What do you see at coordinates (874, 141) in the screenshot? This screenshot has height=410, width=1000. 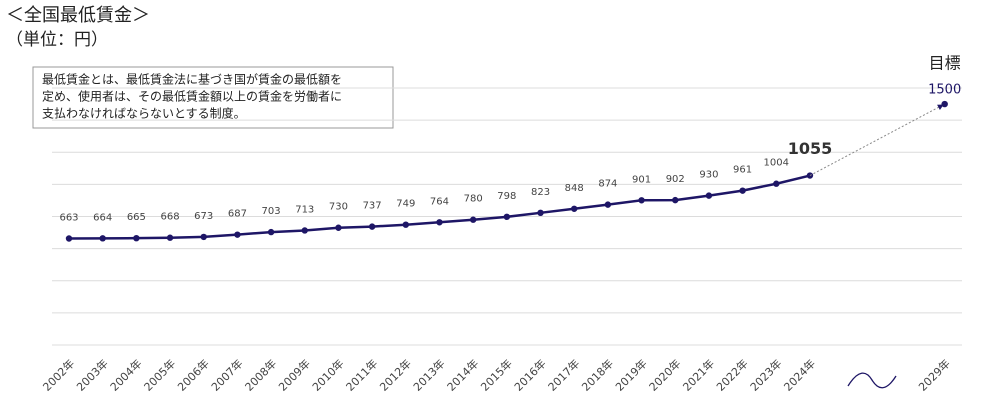 I see `target-connector` at bounding box center [874, 141].